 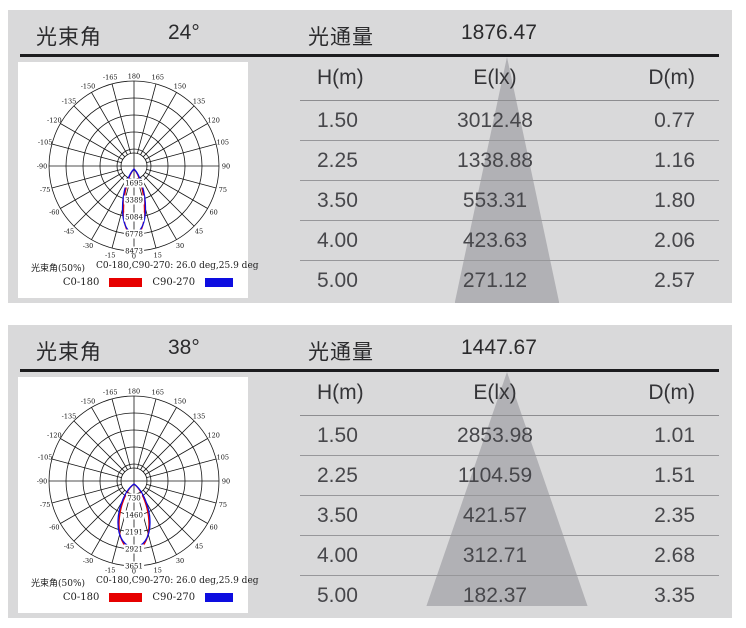 What do you see at coordinates (674, 595) in the screenshot?
I see `cell-d: 3.35` at bounding box center [674, 595].